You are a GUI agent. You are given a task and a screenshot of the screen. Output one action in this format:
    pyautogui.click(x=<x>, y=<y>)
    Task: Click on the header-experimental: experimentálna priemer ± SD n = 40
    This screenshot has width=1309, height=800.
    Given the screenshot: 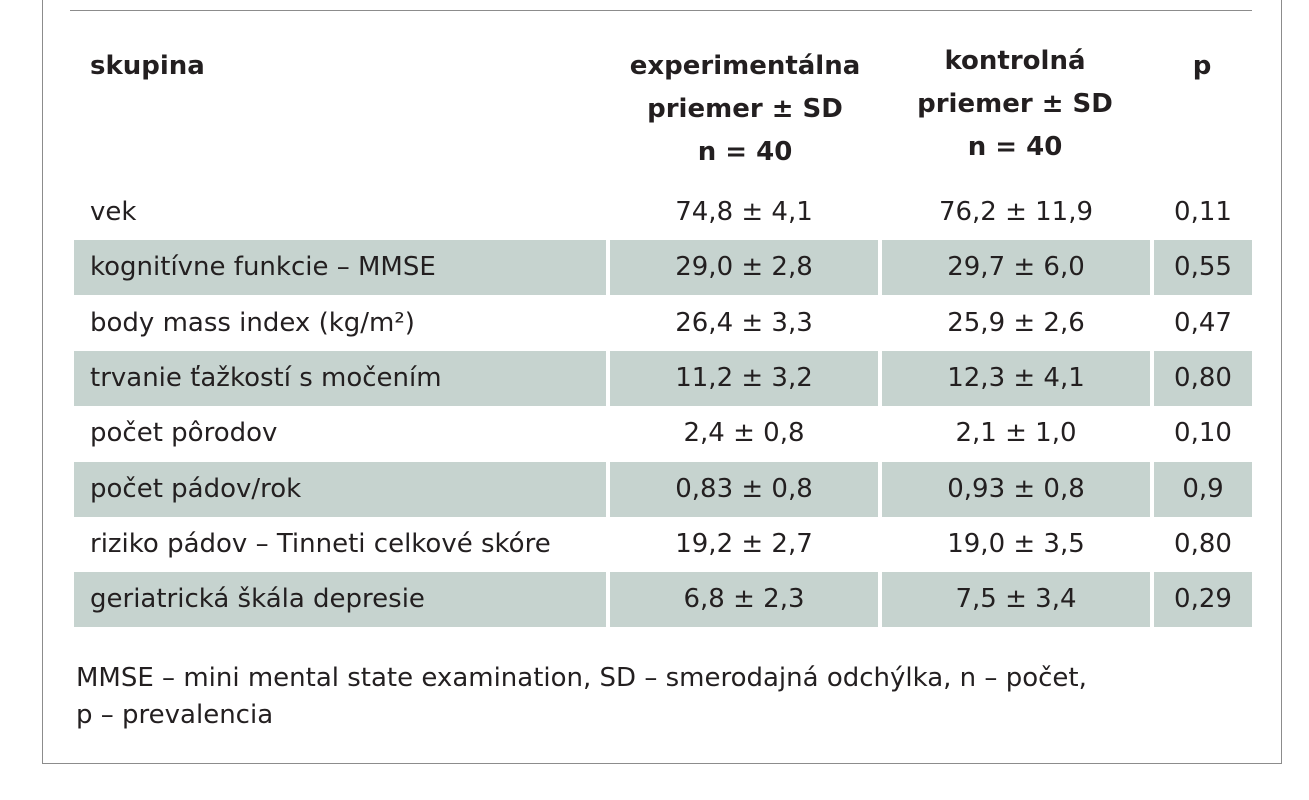 What is the action you would take?
    pyautogui.click(x=745, y=109)
    